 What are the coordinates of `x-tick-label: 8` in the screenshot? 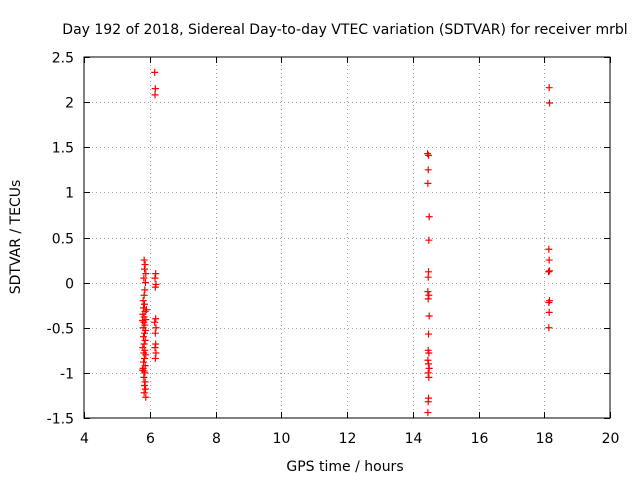 It's located at (216, 439).